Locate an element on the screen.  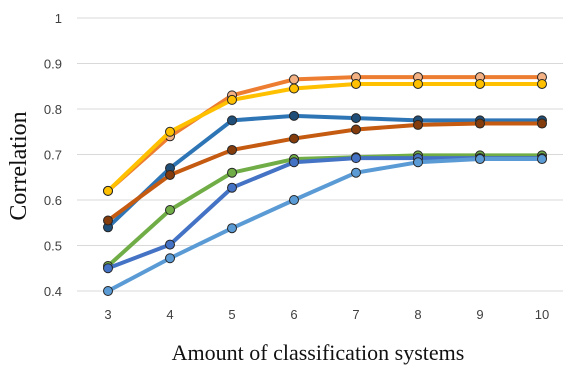
y-tick-labels: 0.4 0.5 0.6 0.7 0.8 0.9 1 is located at coordinates (53, 155).